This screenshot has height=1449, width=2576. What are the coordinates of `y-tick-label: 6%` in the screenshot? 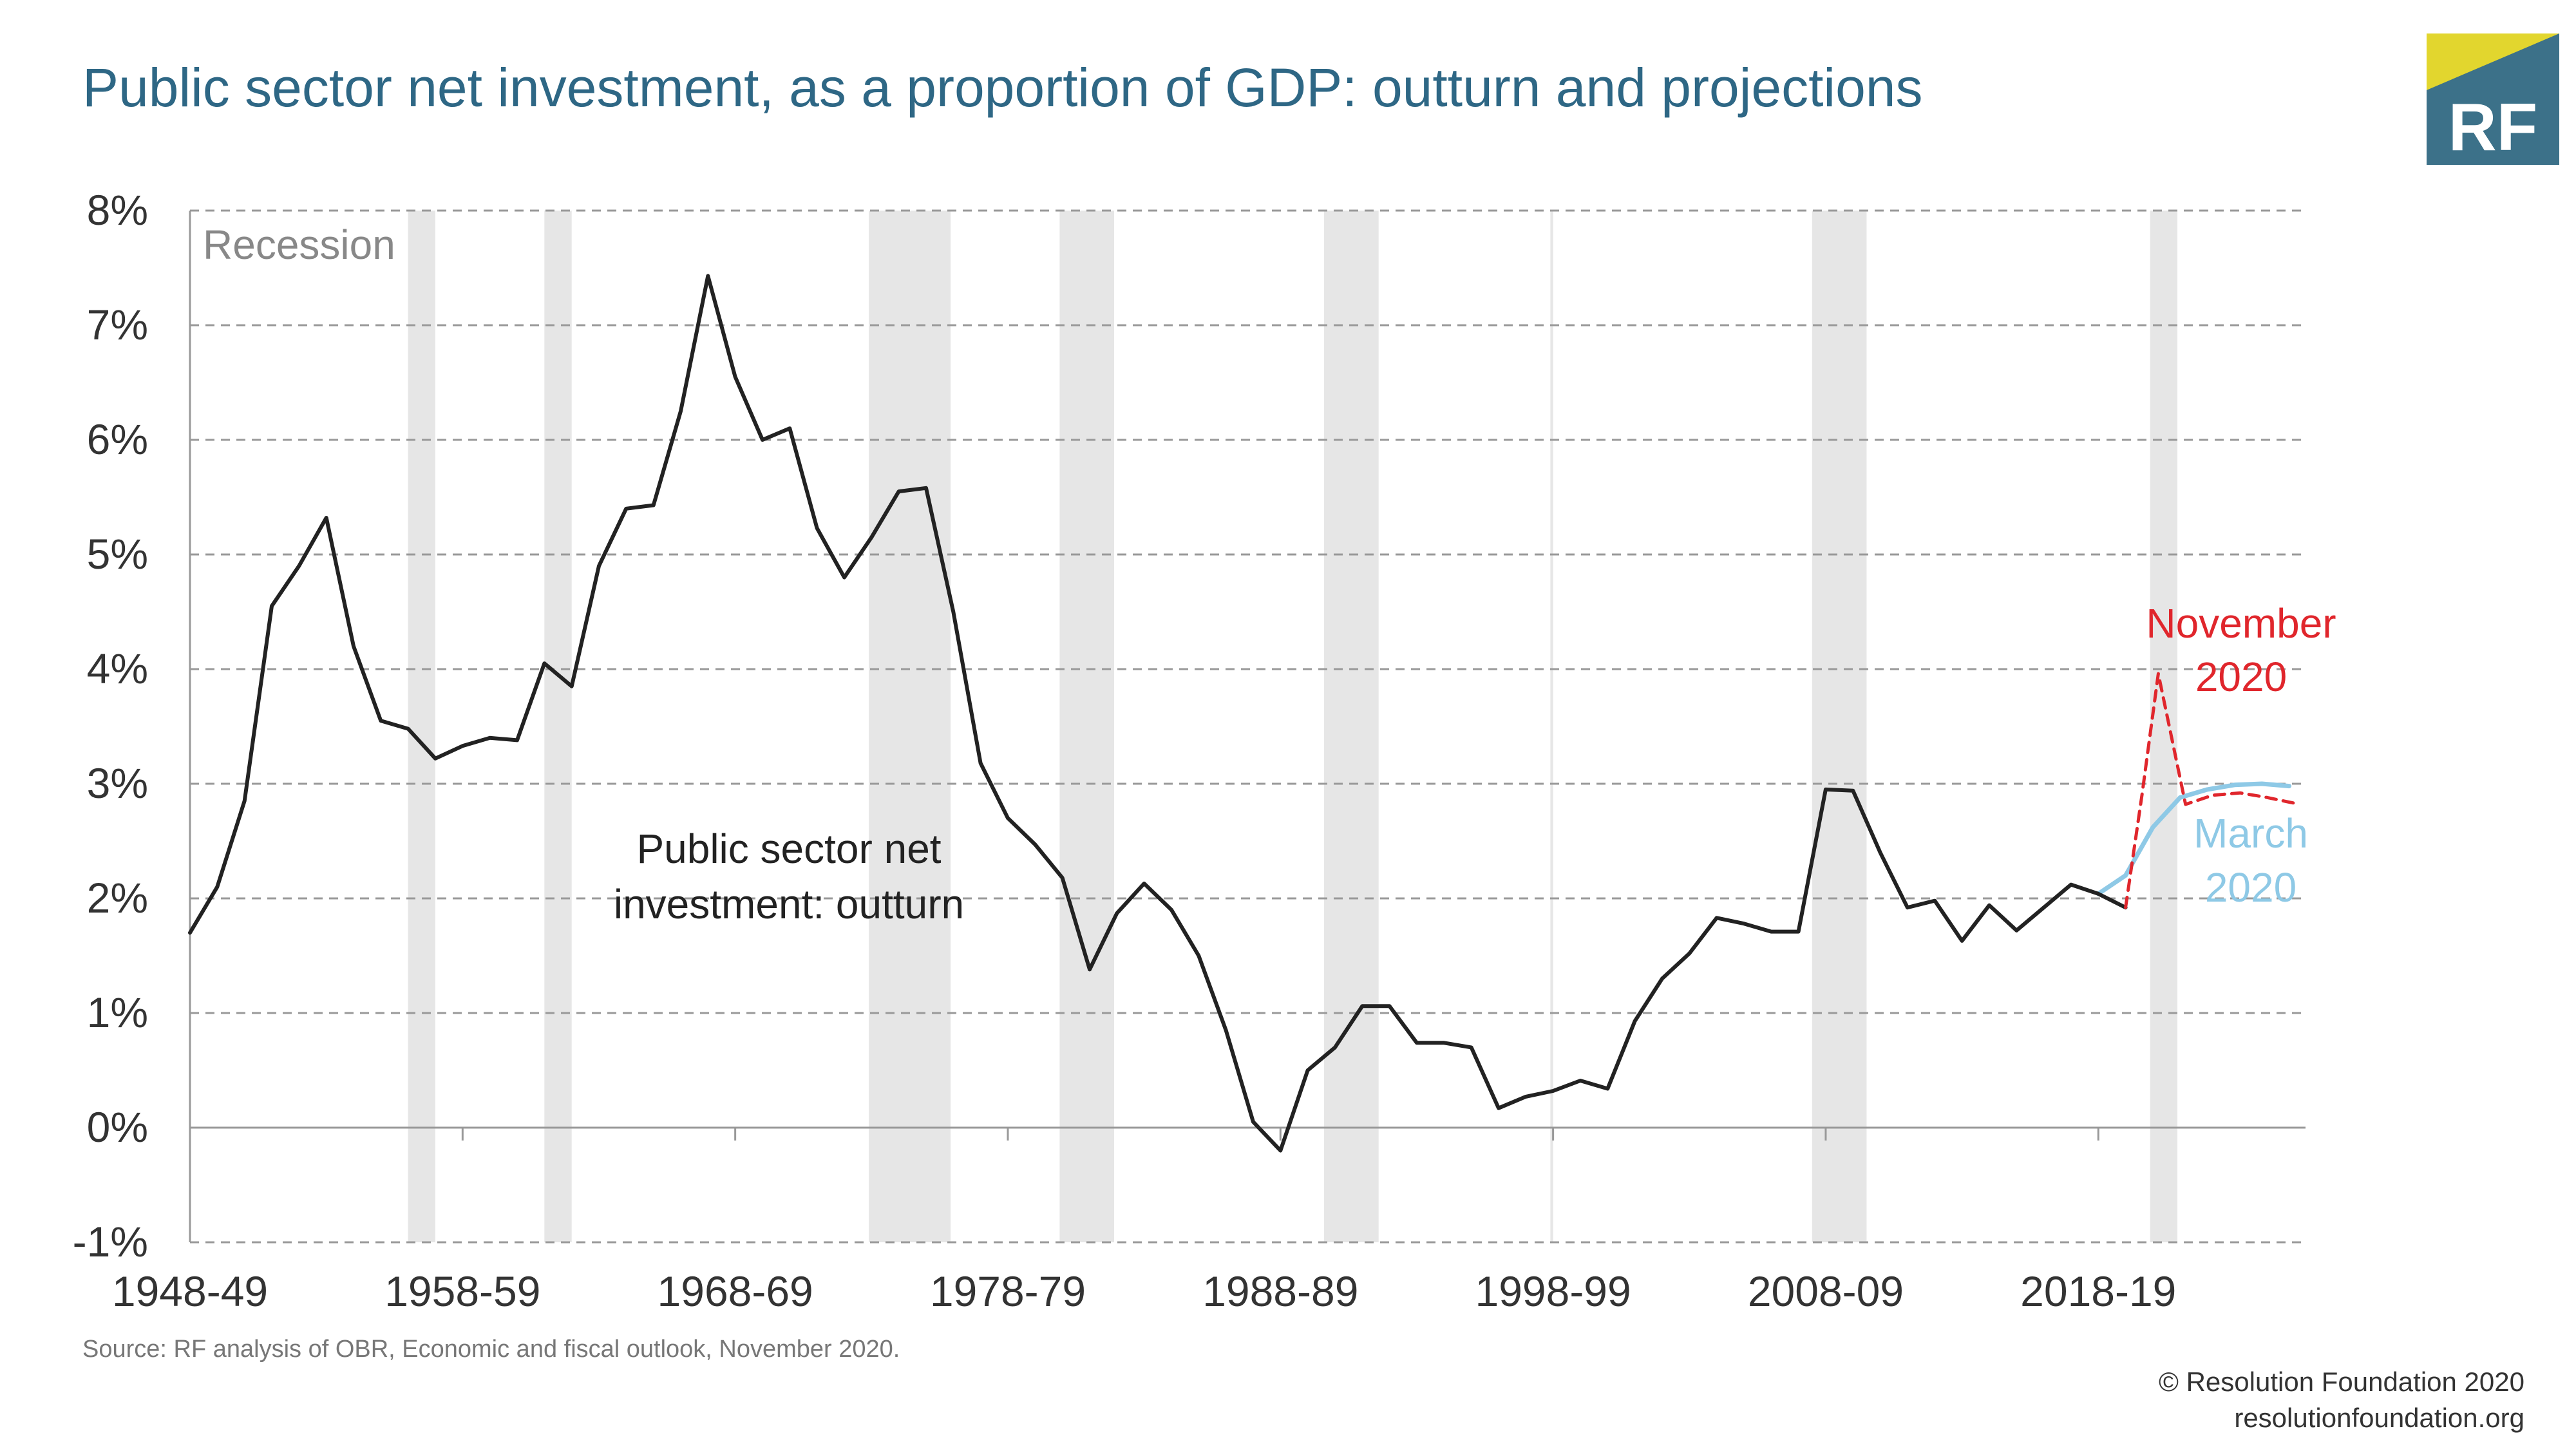 It's located at (117, 439).